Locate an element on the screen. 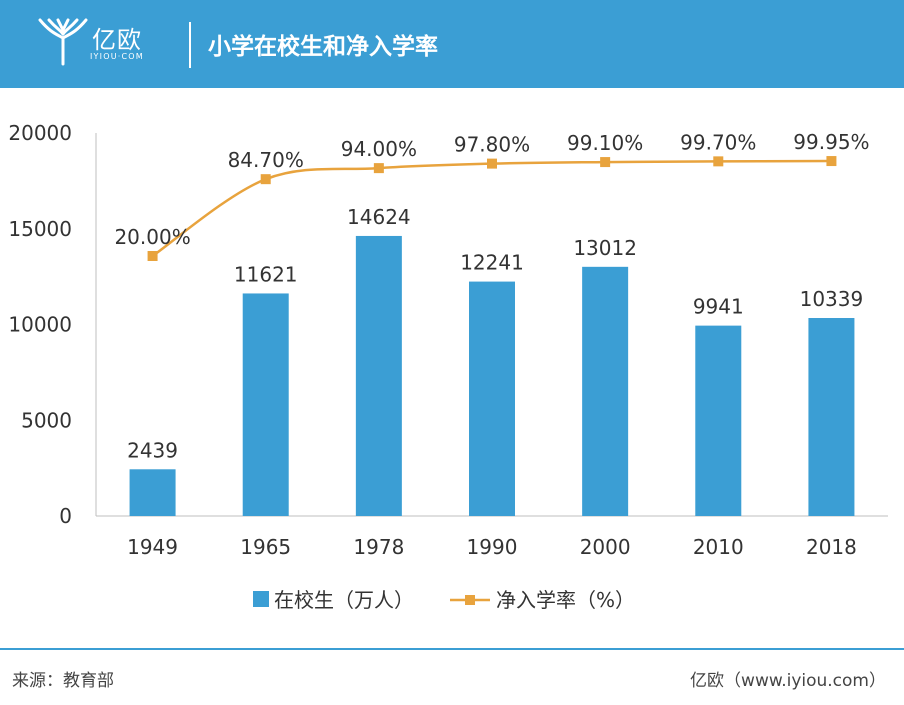  y-tick-label: 15000 is located at coordinates (40, 229).